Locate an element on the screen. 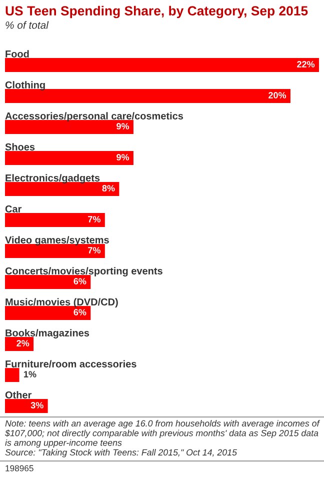  chart-subtitle: % of total is located at coordinates (27, 25).